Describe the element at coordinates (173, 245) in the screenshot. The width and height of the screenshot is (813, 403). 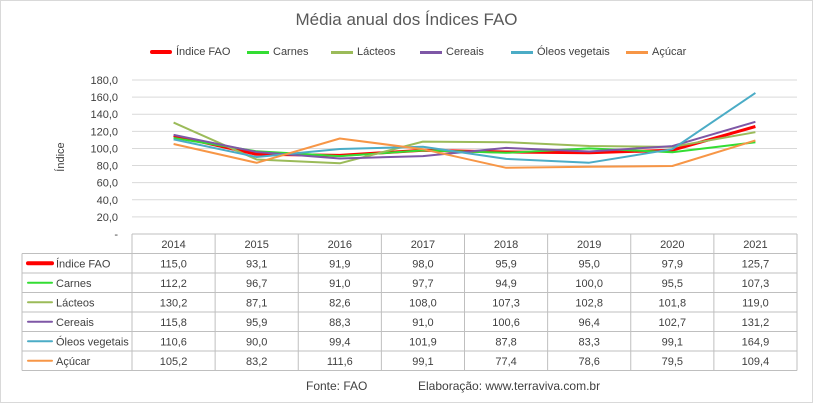
I see `x-tick-label: 2014` at that location.